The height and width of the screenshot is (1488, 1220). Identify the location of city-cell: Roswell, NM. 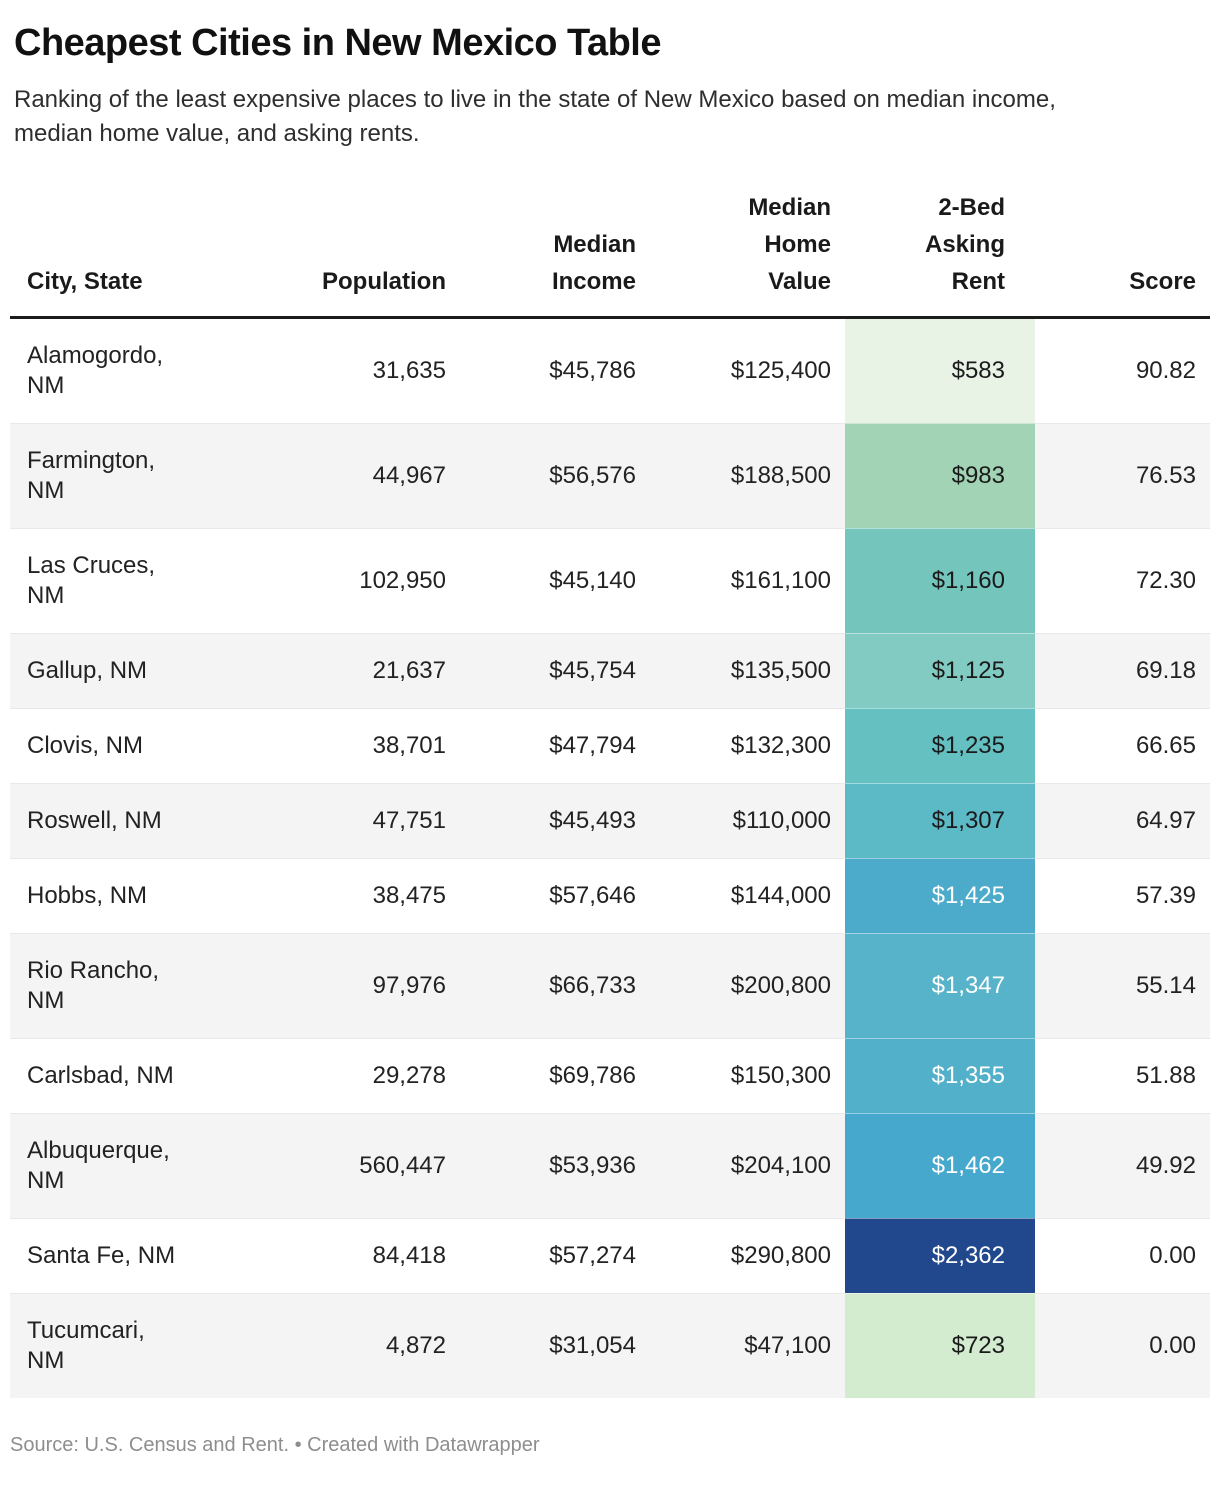
(130, 820).